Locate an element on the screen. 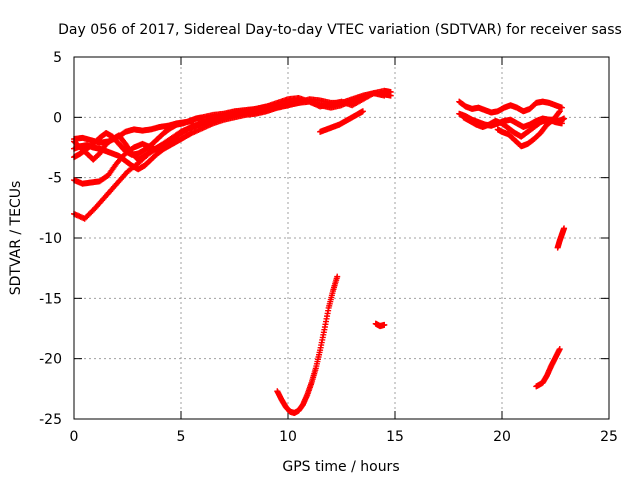 Image resolution: width=640 pixels, height=480 pixels. x-tick-label: 20 is located at coordinates (502, 437).